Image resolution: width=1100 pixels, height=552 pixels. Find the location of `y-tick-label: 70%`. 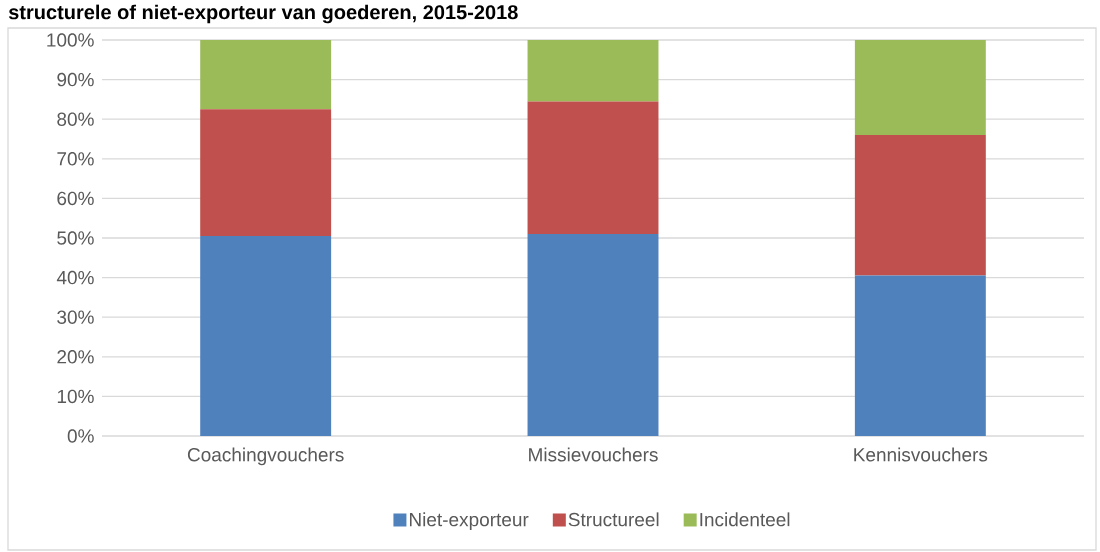

y-tick-label: 70% is located at coordinates (75, 159).